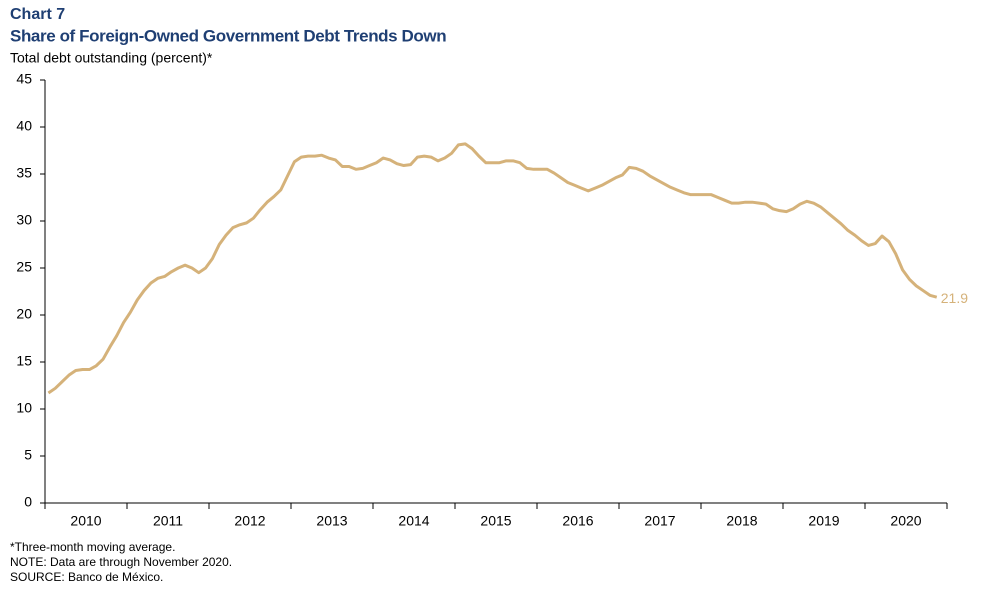 Image resolution: width=997 pixels, height=589 pixels. What do you see at coordinates (249, 521) in the screenshot?
I see `x-tick-label: 2012` at bounding box center [249, 521].